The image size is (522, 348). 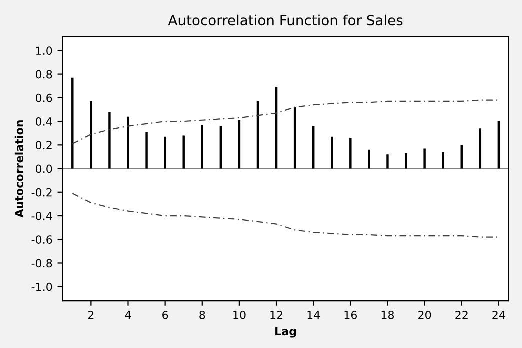 I want to click on y-tick-label: -0.6, so click(x=42, y=240).